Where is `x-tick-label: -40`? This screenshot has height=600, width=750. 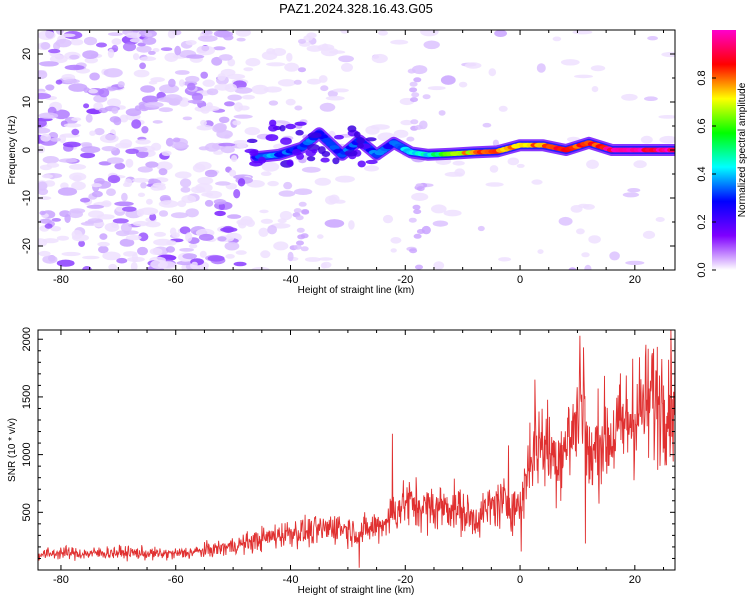
x-tick-label: -40 is located at coordinates (291, 580).